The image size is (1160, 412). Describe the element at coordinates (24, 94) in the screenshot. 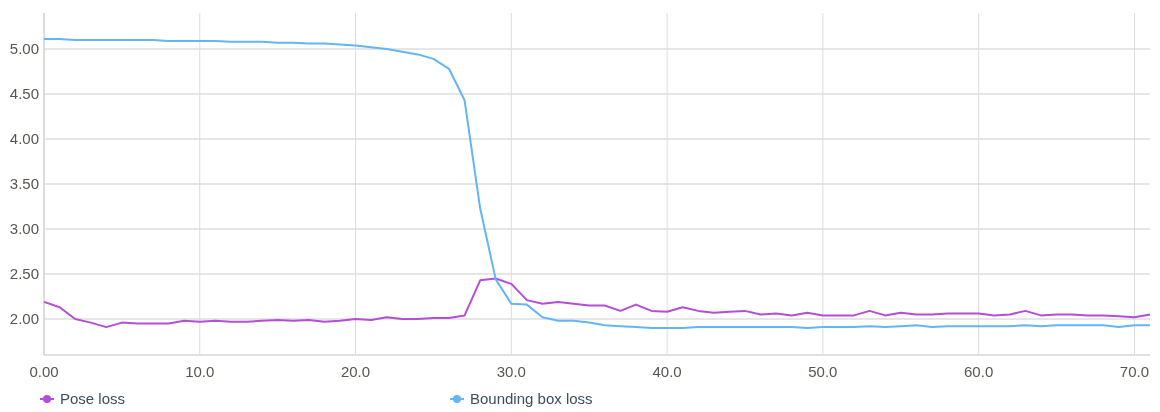

I see `y-tick-label: 4.50` at that location.